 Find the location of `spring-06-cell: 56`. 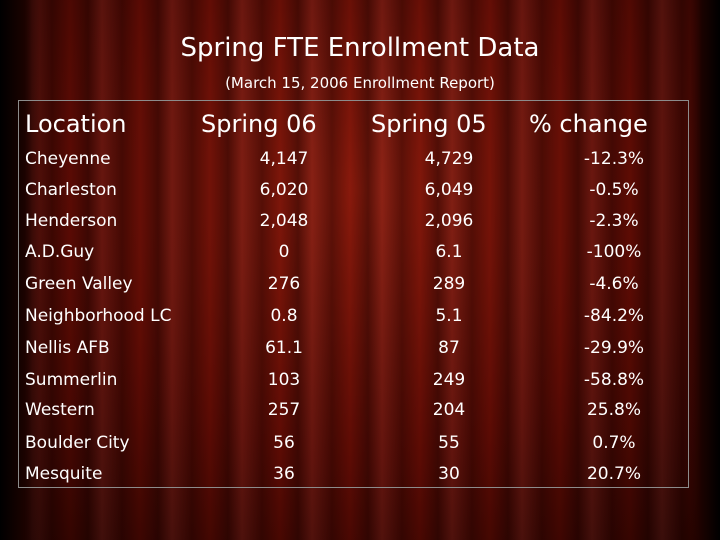

spring-06-cell: 56 is located at coordinates (284, 443).